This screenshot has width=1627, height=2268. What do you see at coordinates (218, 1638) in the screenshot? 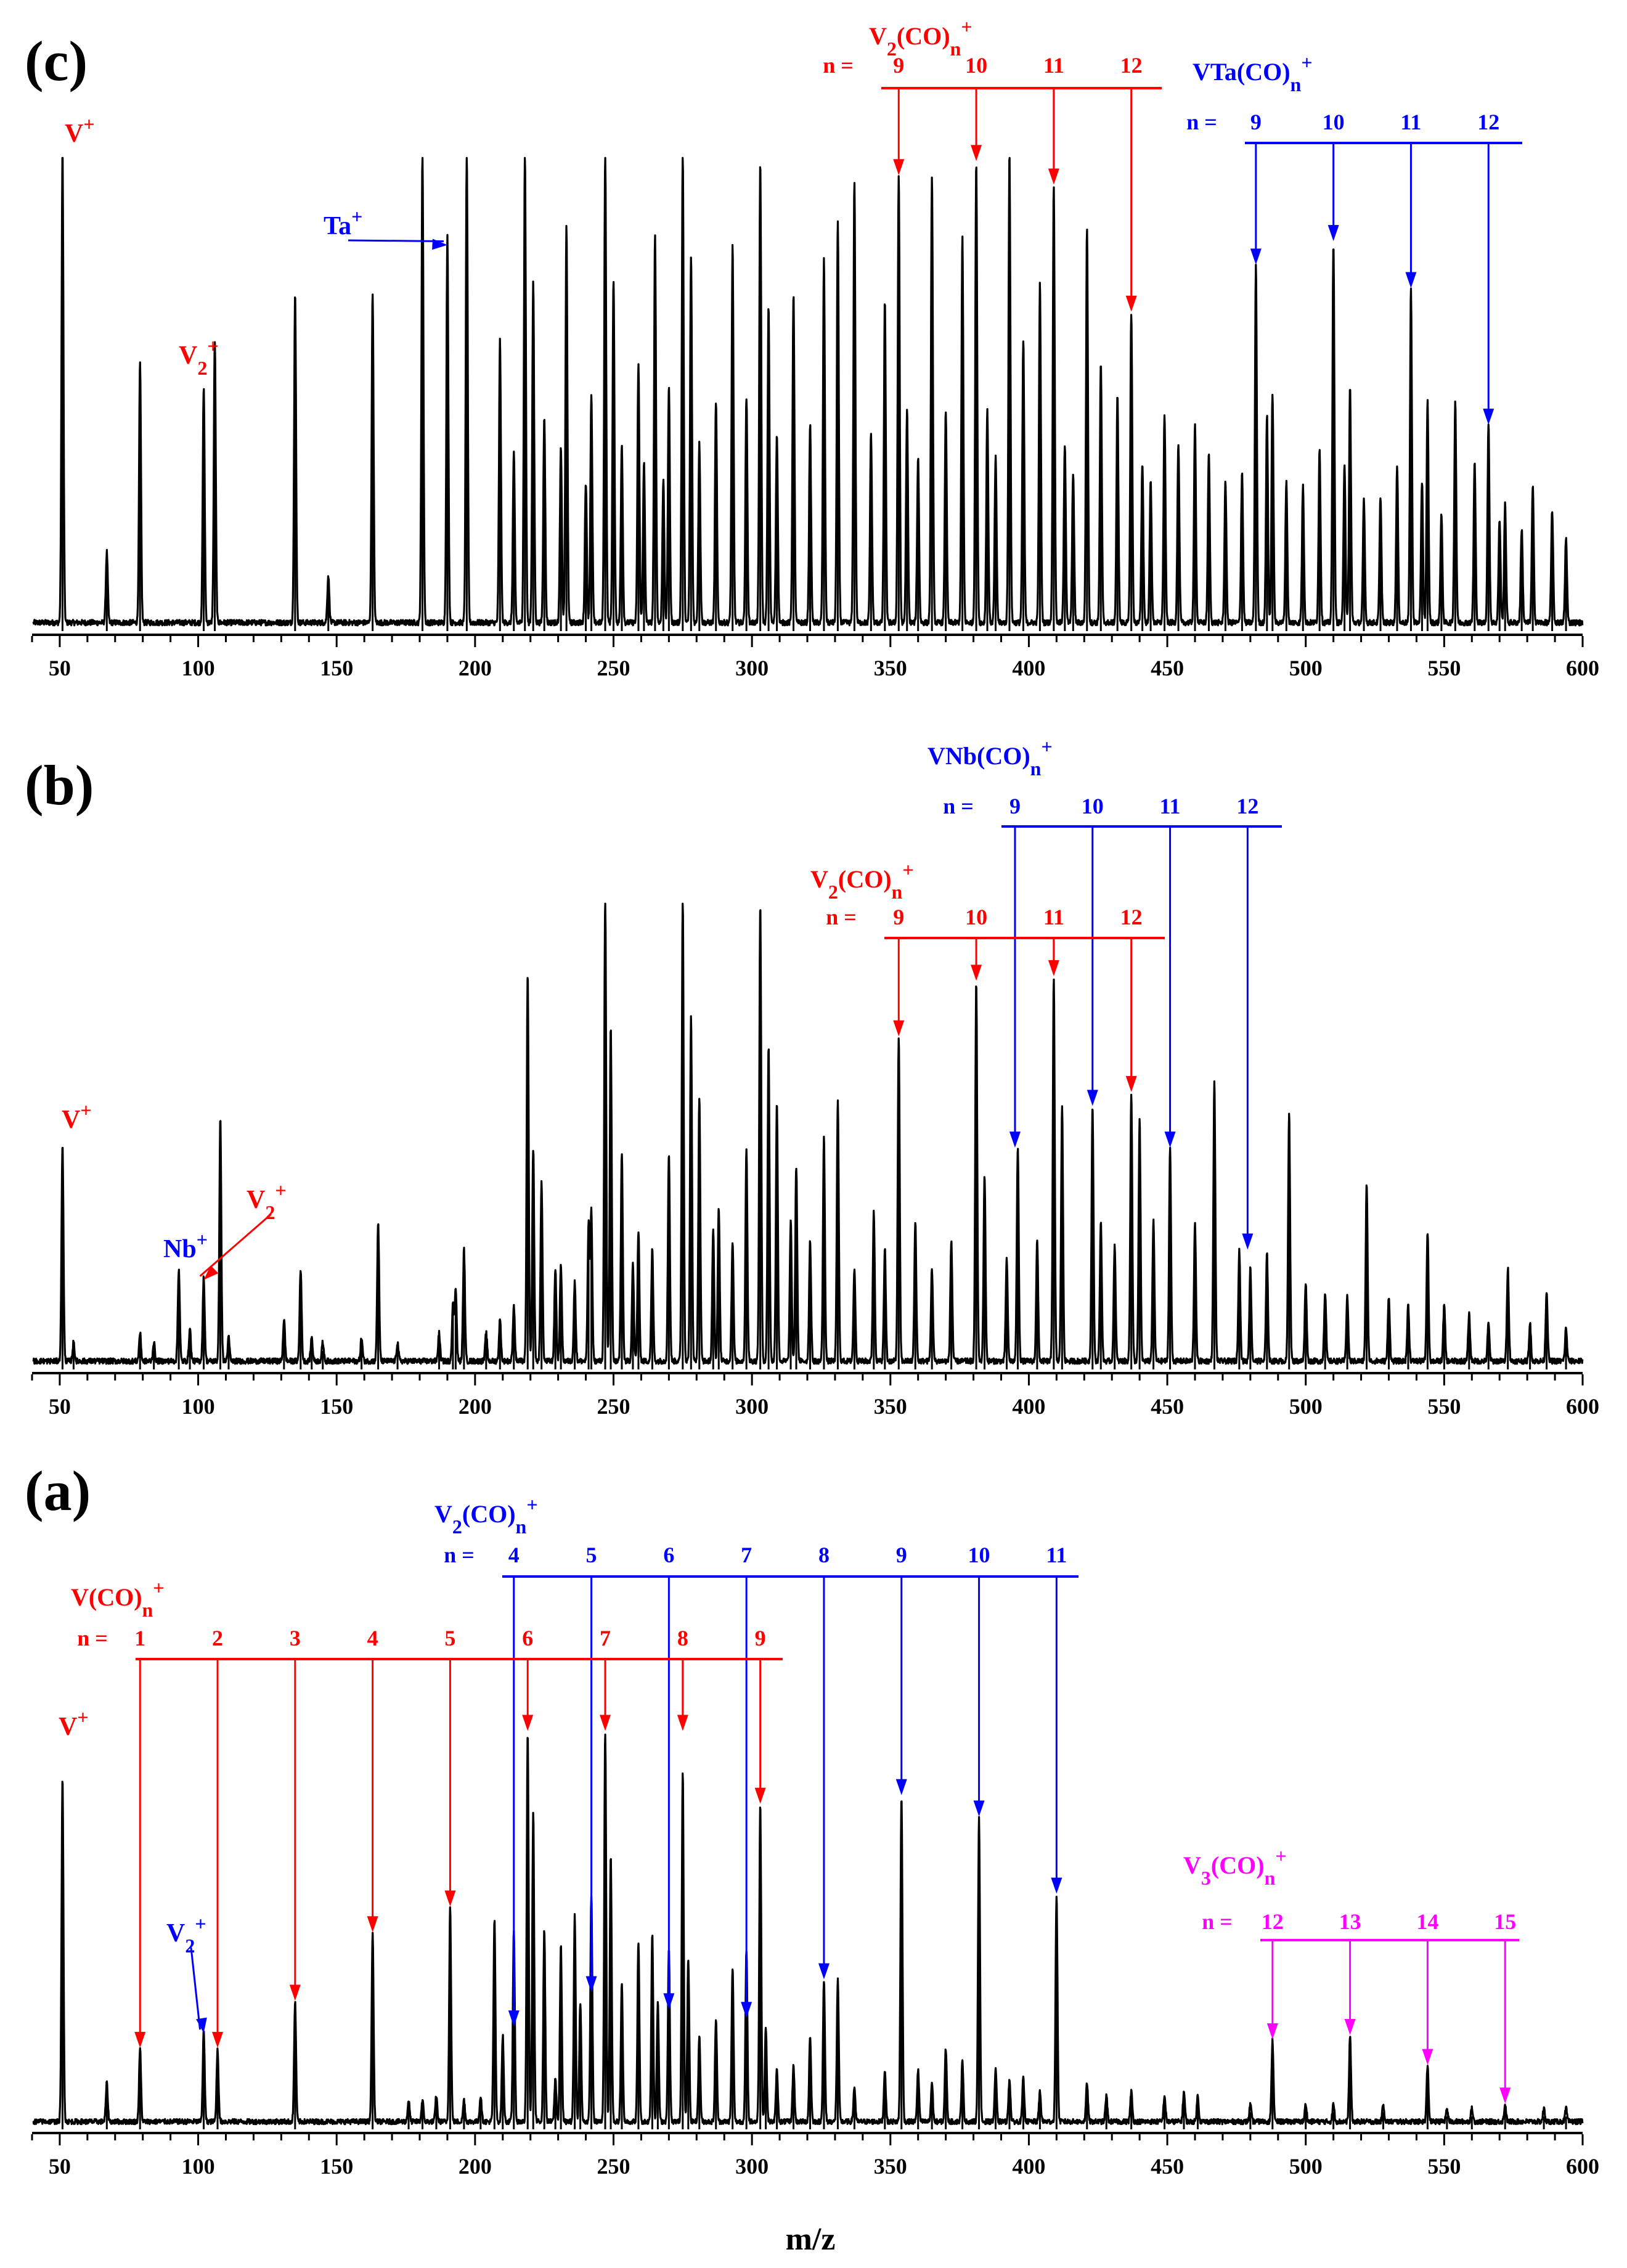
I see `series-n-label: 2` at bounding box center [218, 1638].